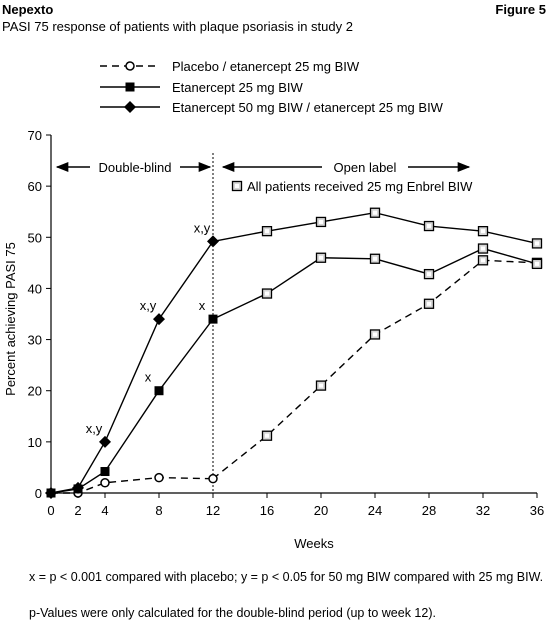 This screenshot has height=626, width=549. Describe the element at coordinates (202, 305) in the screenshot. I see `annotation-3: x` at that location.